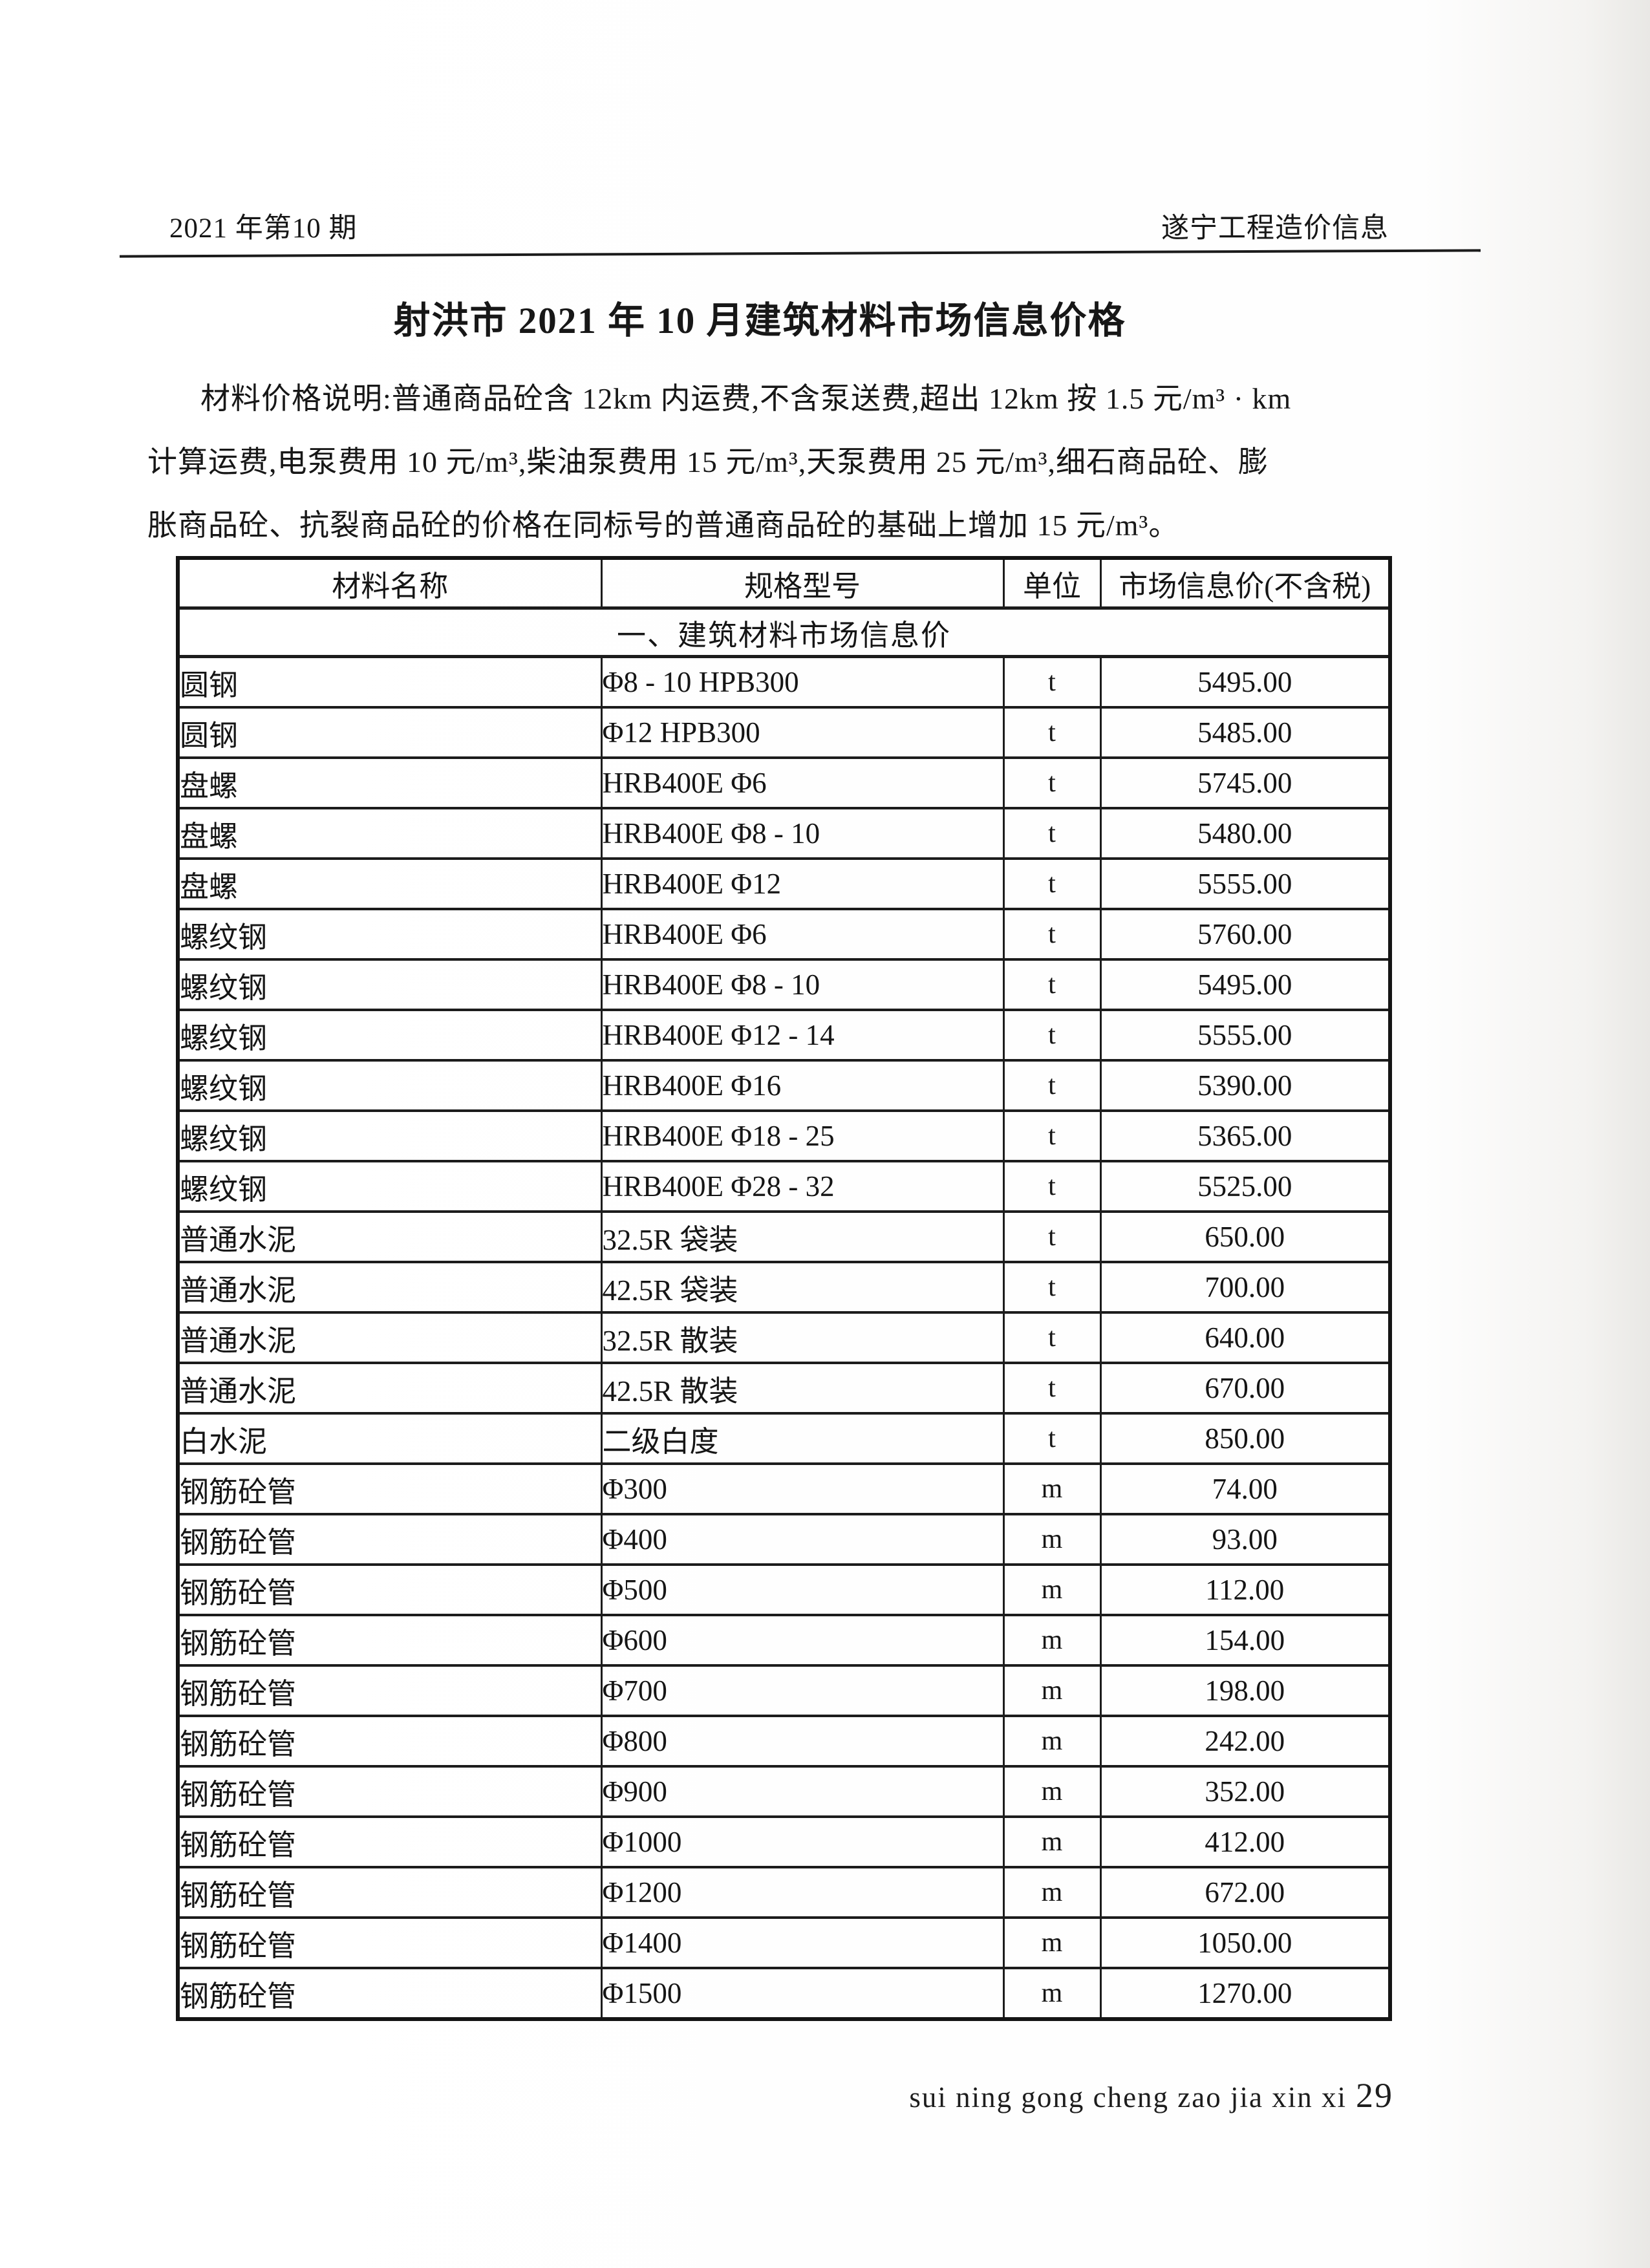 This screenshot has height=2268, width=1650. I want to click on price-cell: 5485.00, so click(1245, 733).